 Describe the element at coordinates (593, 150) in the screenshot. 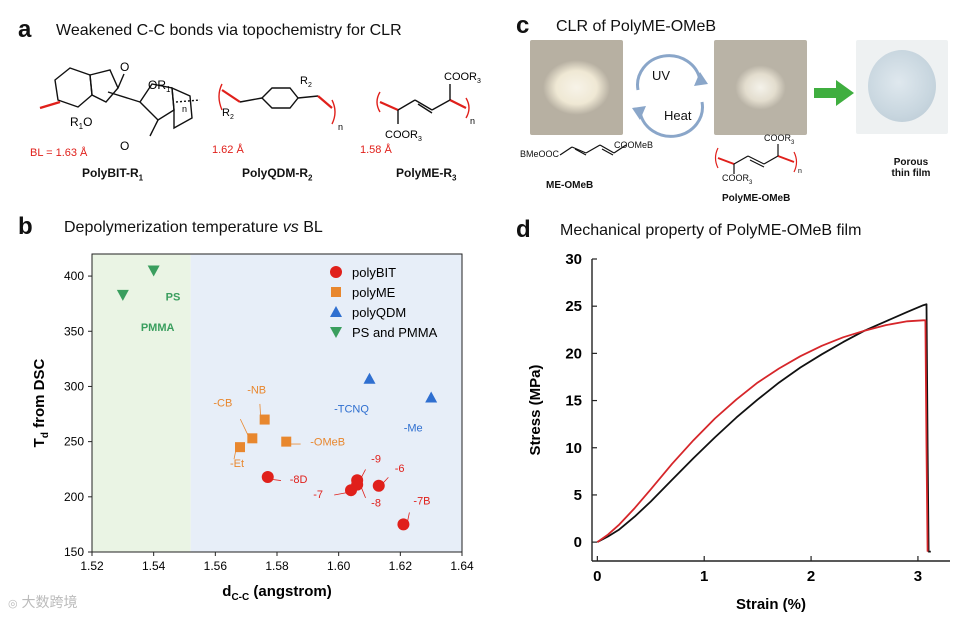

I see `monomer-structure` at that location.